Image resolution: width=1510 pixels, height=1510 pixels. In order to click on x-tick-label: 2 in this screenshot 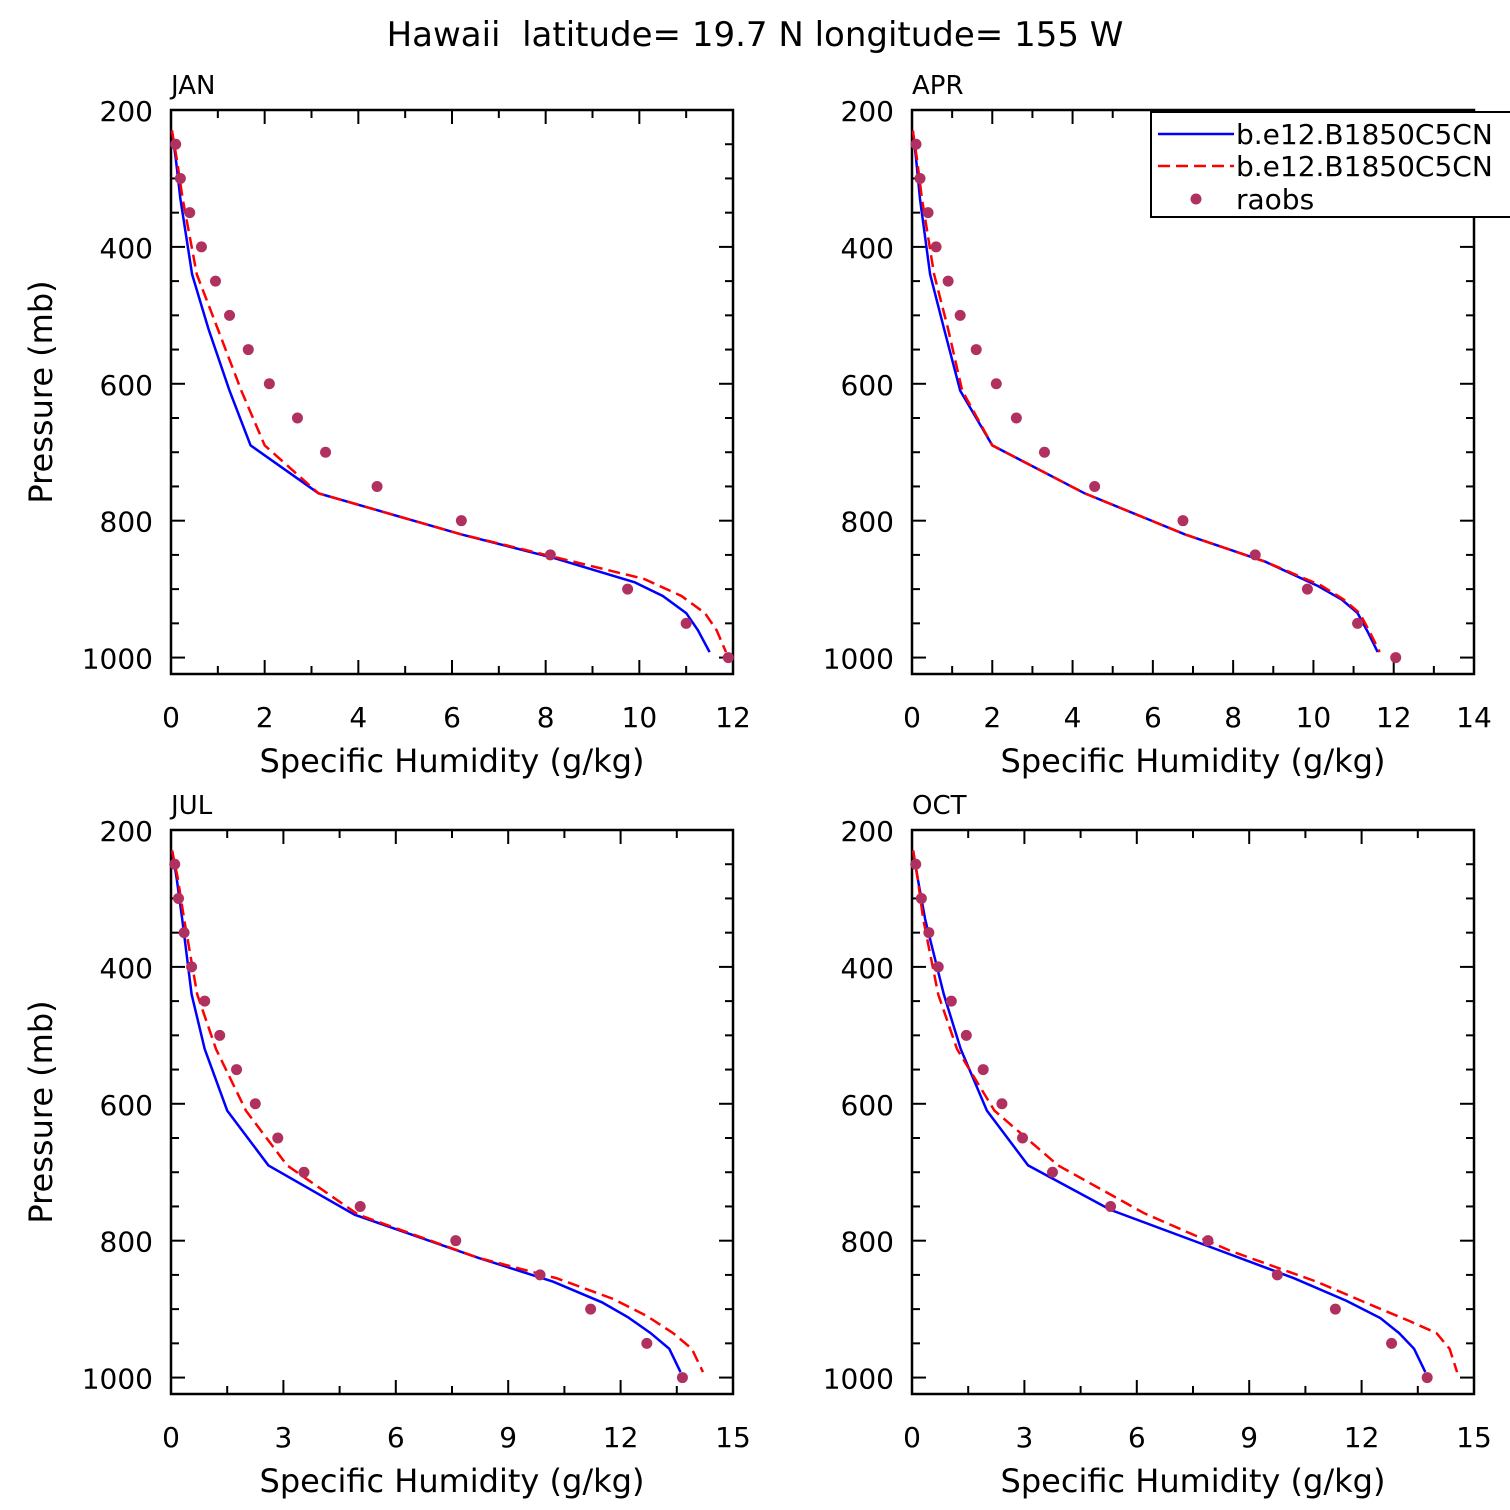, I will do `click(265, 717)`.